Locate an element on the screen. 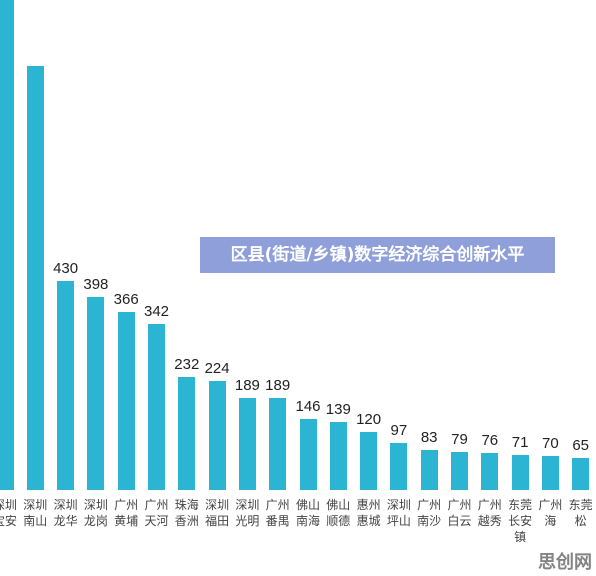 Image resolution: width=596 pixels, height=576 pixels. x-tick-label: 珠海香洲 is located at coordinates (186, 513).